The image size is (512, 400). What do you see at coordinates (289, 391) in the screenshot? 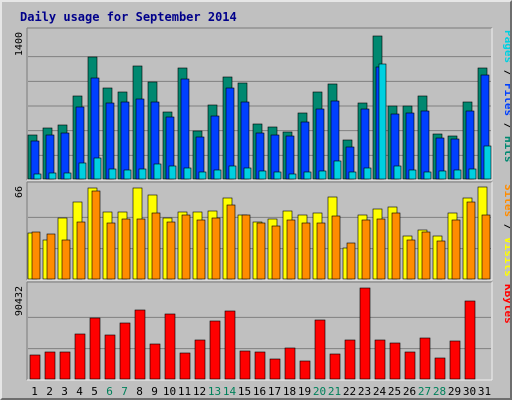
I see `x-tick-day-18: 18` at bounding box center [289, 391].